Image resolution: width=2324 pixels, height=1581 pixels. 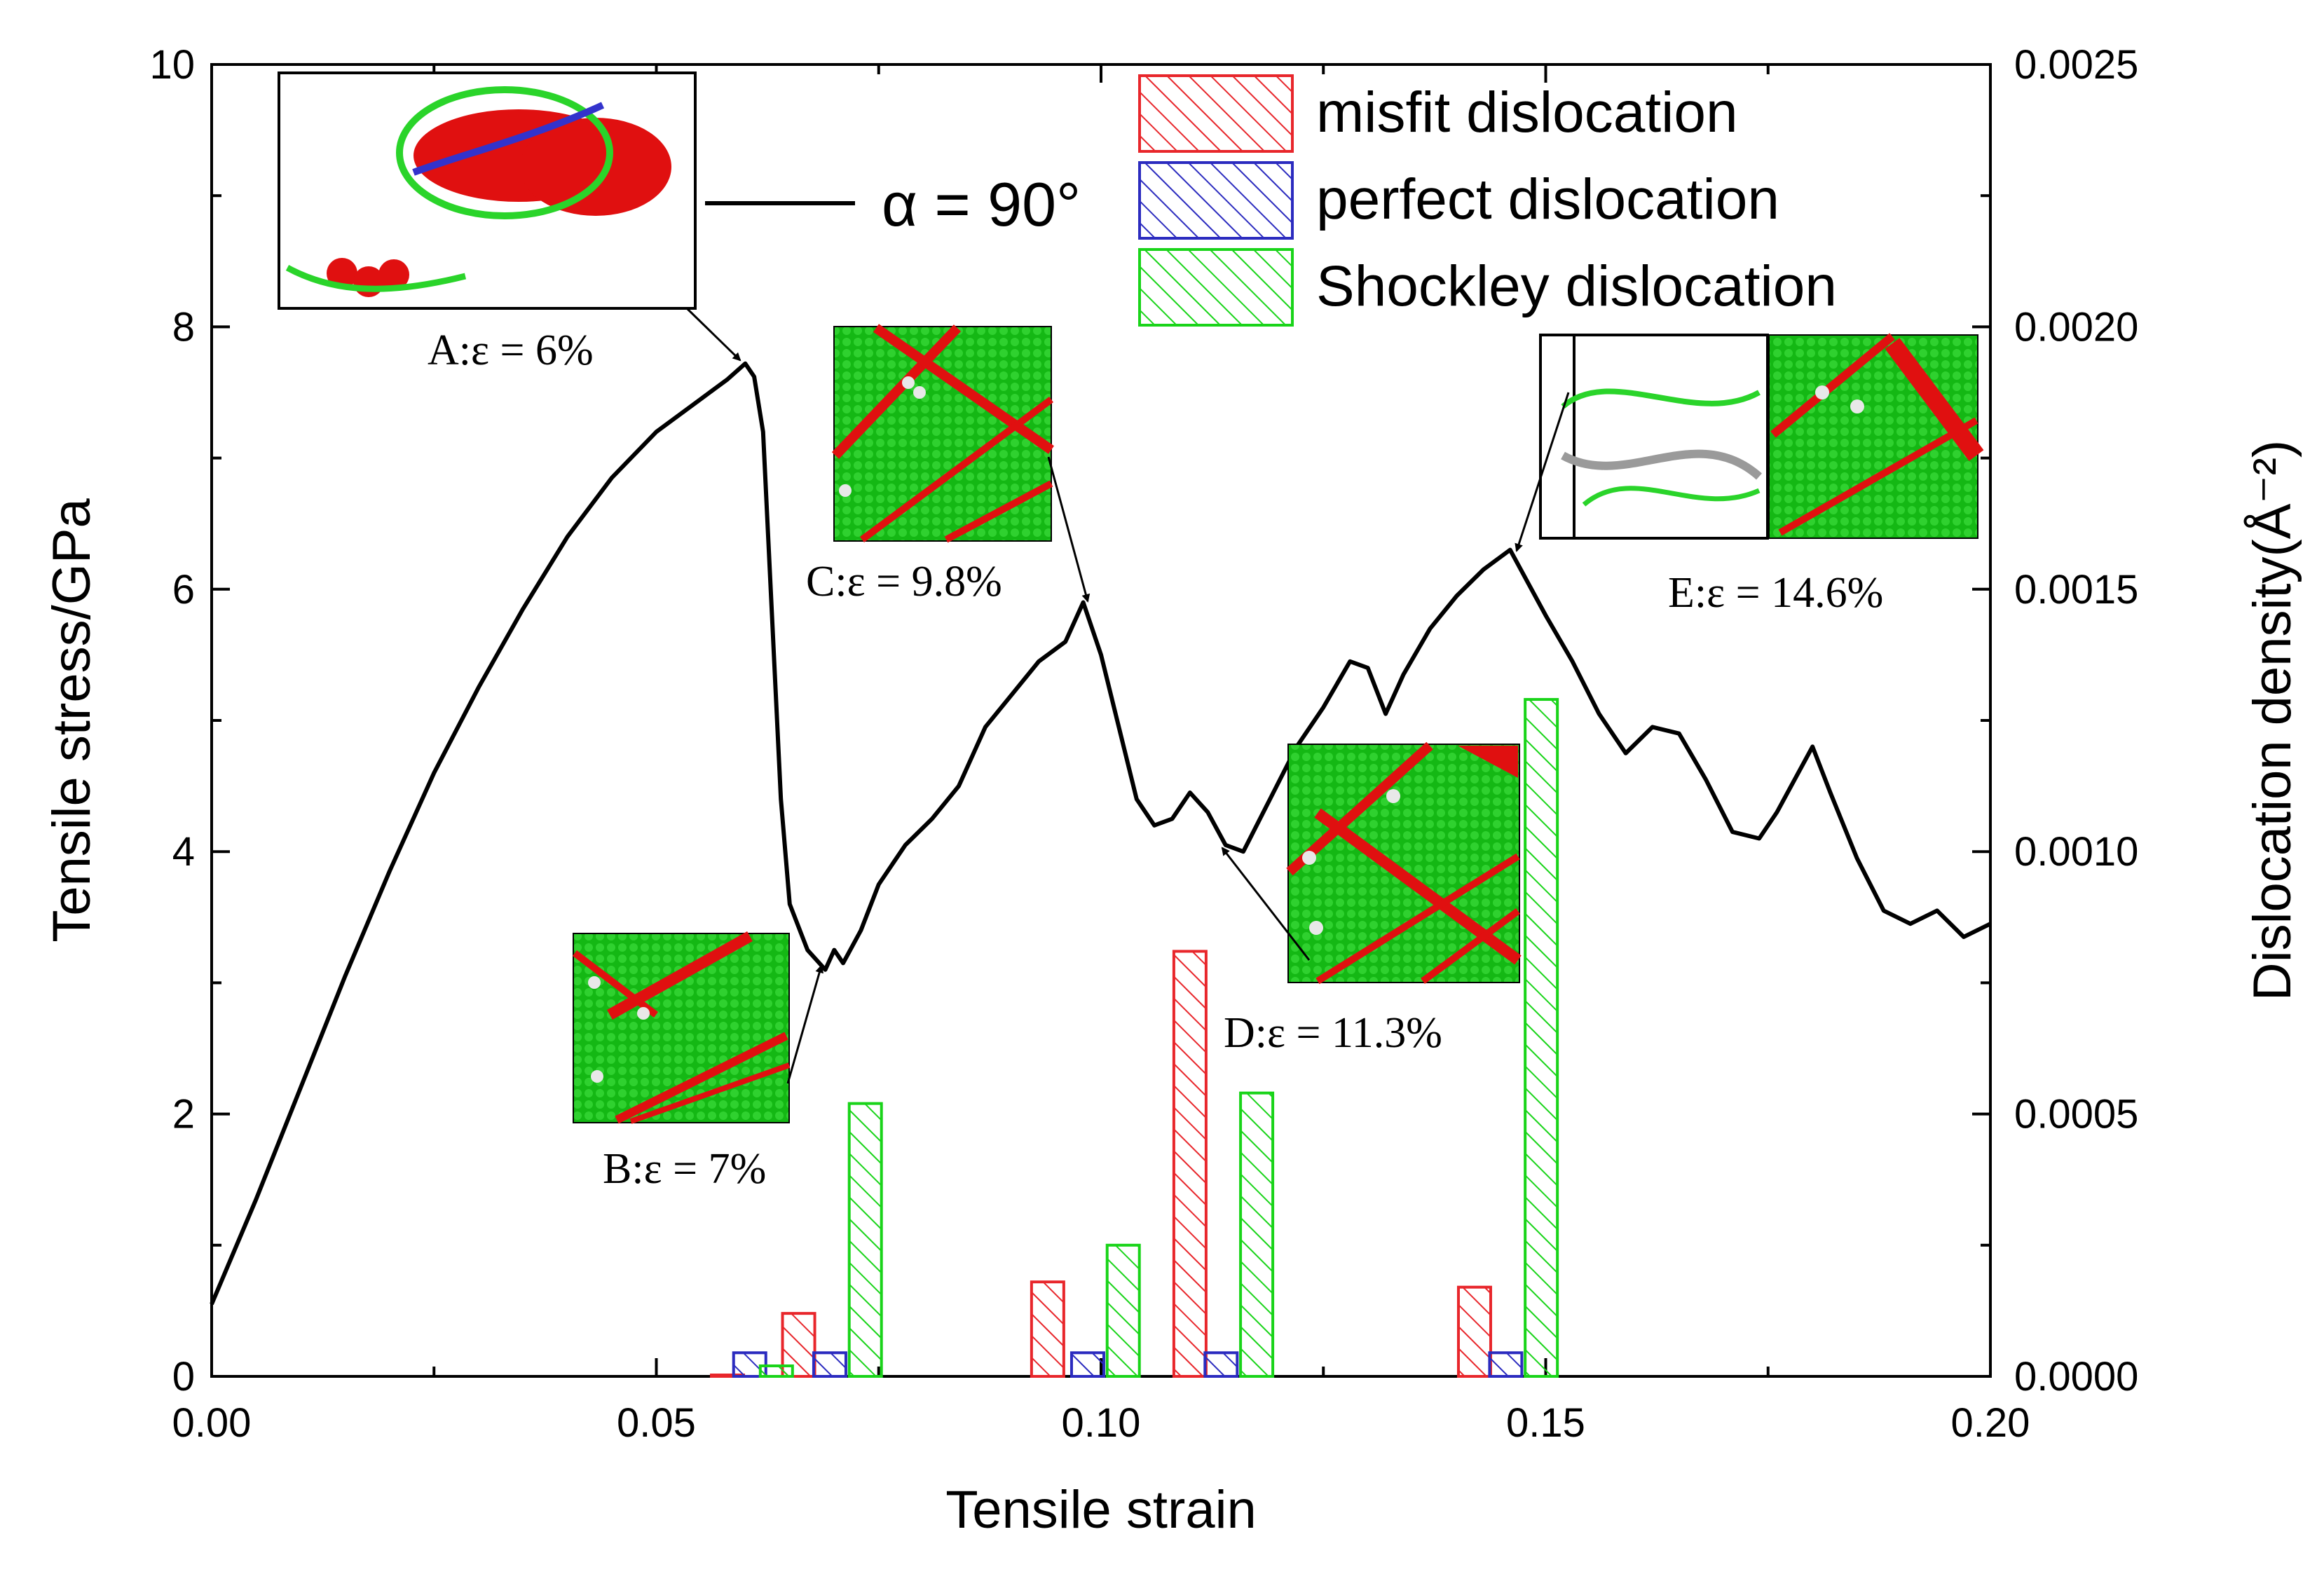 I want to click on inset-b-atom-snapshot, so click(x=681, y=1027).